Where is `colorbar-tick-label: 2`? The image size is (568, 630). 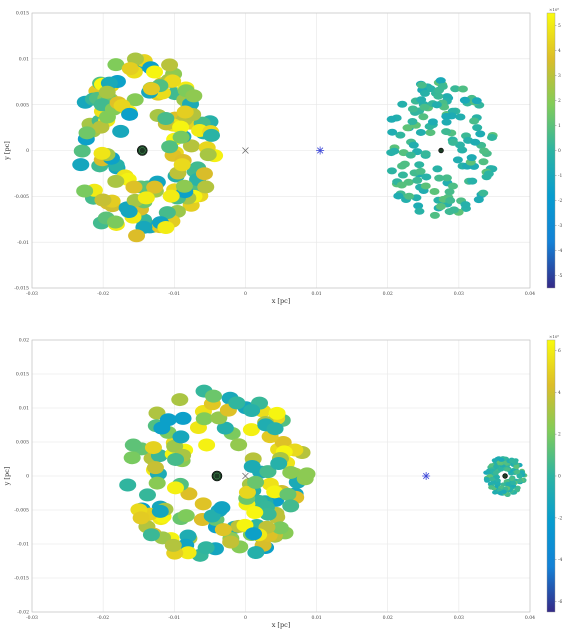 colorbar-tick-label: 2 is located at coordinates (559, 435).